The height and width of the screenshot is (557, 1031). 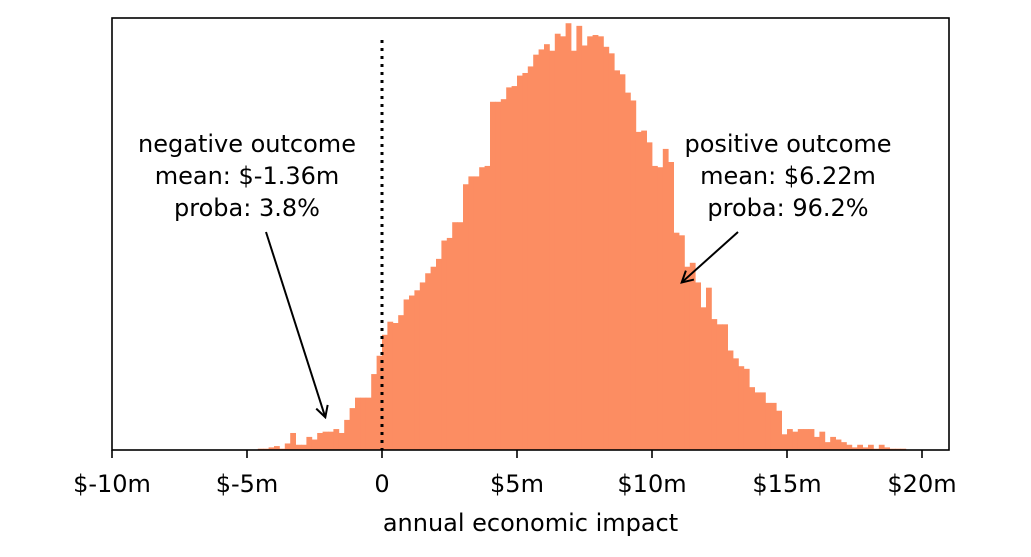 What do you see at coordinates (786, 484) in the screenshot?
I see `x-tick-label: $15m` at bounding box center [786, 484].